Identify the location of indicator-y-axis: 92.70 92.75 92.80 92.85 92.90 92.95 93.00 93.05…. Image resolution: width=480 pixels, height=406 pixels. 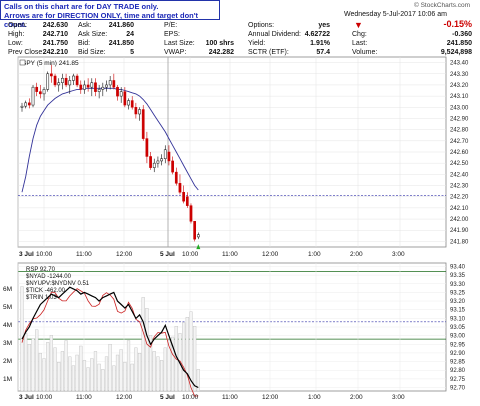
(458, 327).